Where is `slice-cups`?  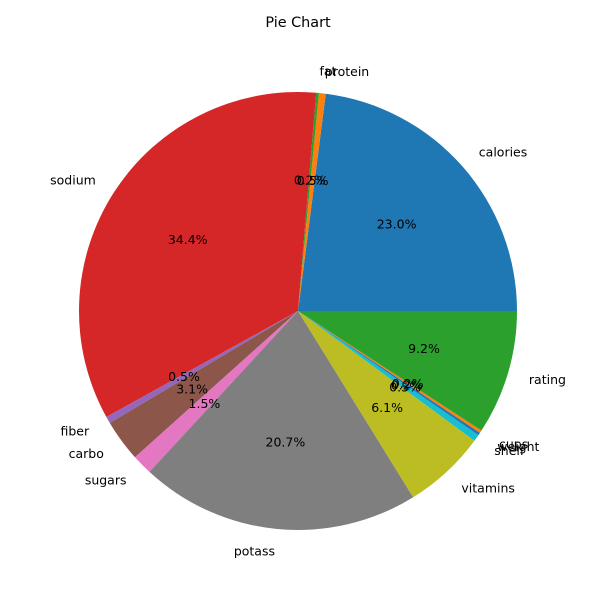
slice-cups is located at coordinates (390, 372).